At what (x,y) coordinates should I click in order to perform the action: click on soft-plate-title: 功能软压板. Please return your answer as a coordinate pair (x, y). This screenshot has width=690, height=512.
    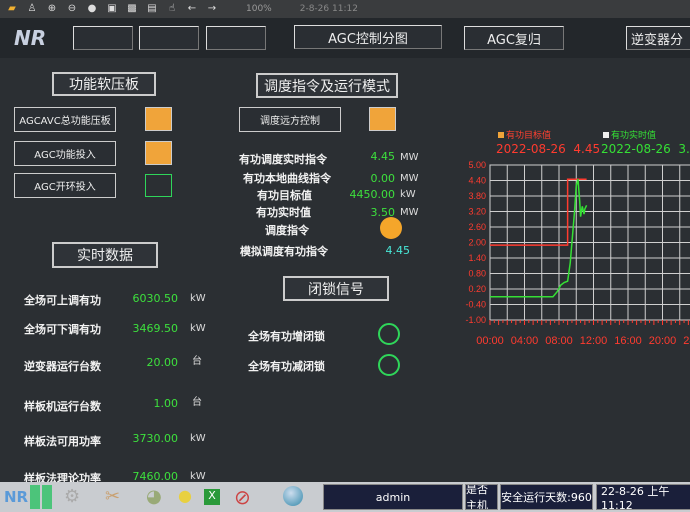
    Looking at the image, I should click on (104, 84).